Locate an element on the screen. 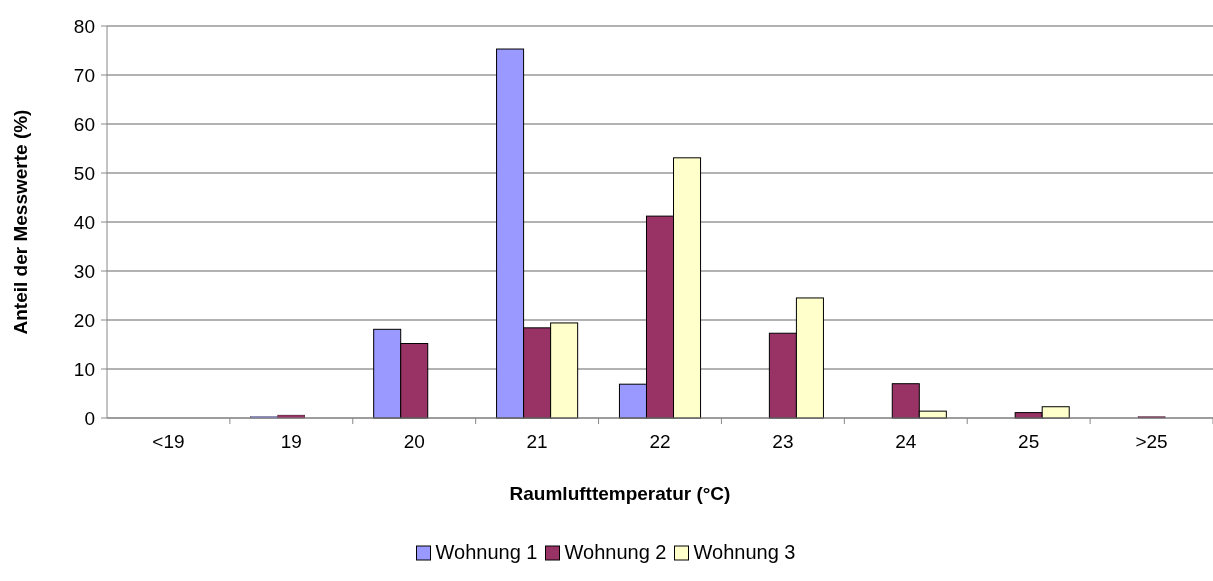  x-tick-label: <19 is located at coordinates (168, 441).